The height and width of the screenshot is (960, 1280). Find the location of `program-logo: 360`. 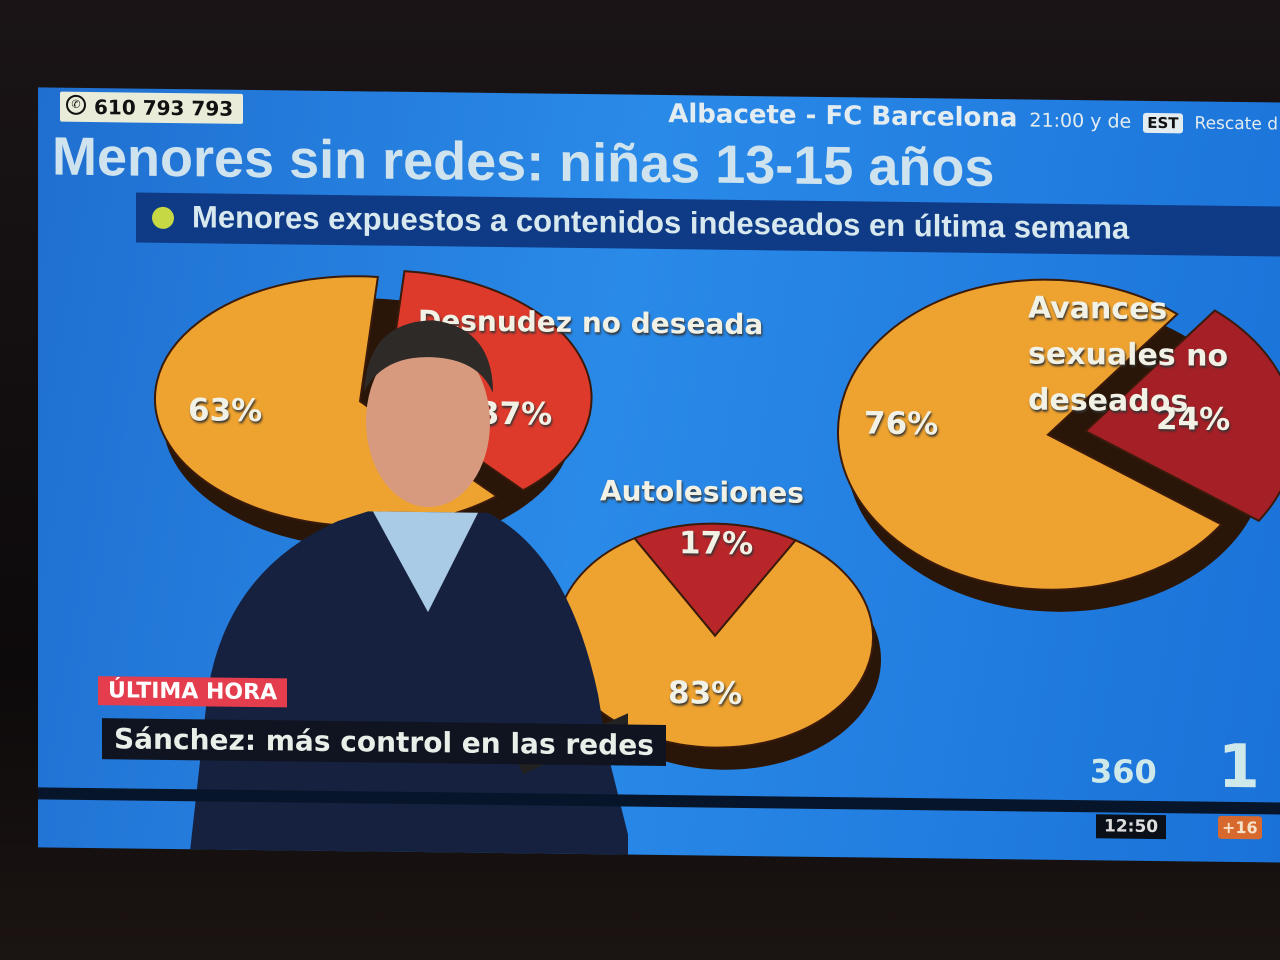

program-logo: 360 is located at coordinates (1123, 772).